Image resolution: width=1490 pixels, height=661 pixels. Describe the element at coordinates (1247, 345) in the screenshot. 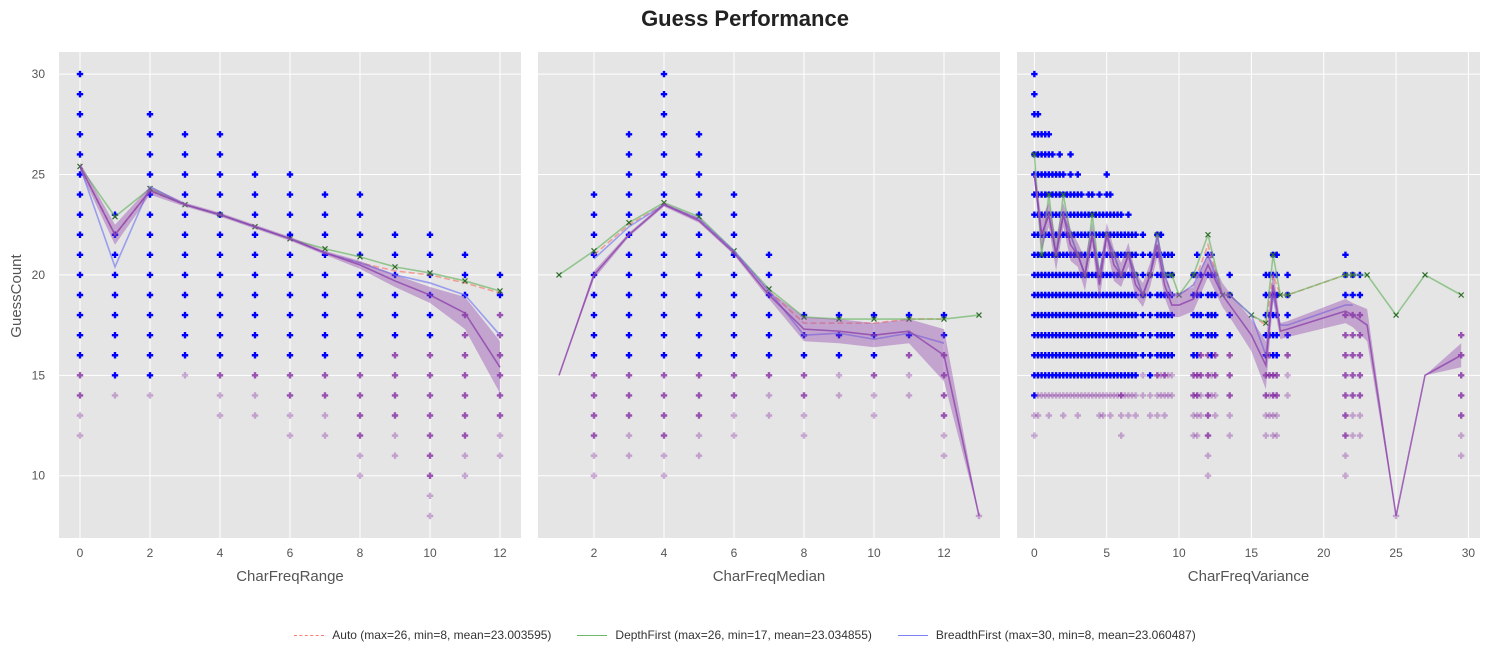

I see `series-line-mean` at that location.